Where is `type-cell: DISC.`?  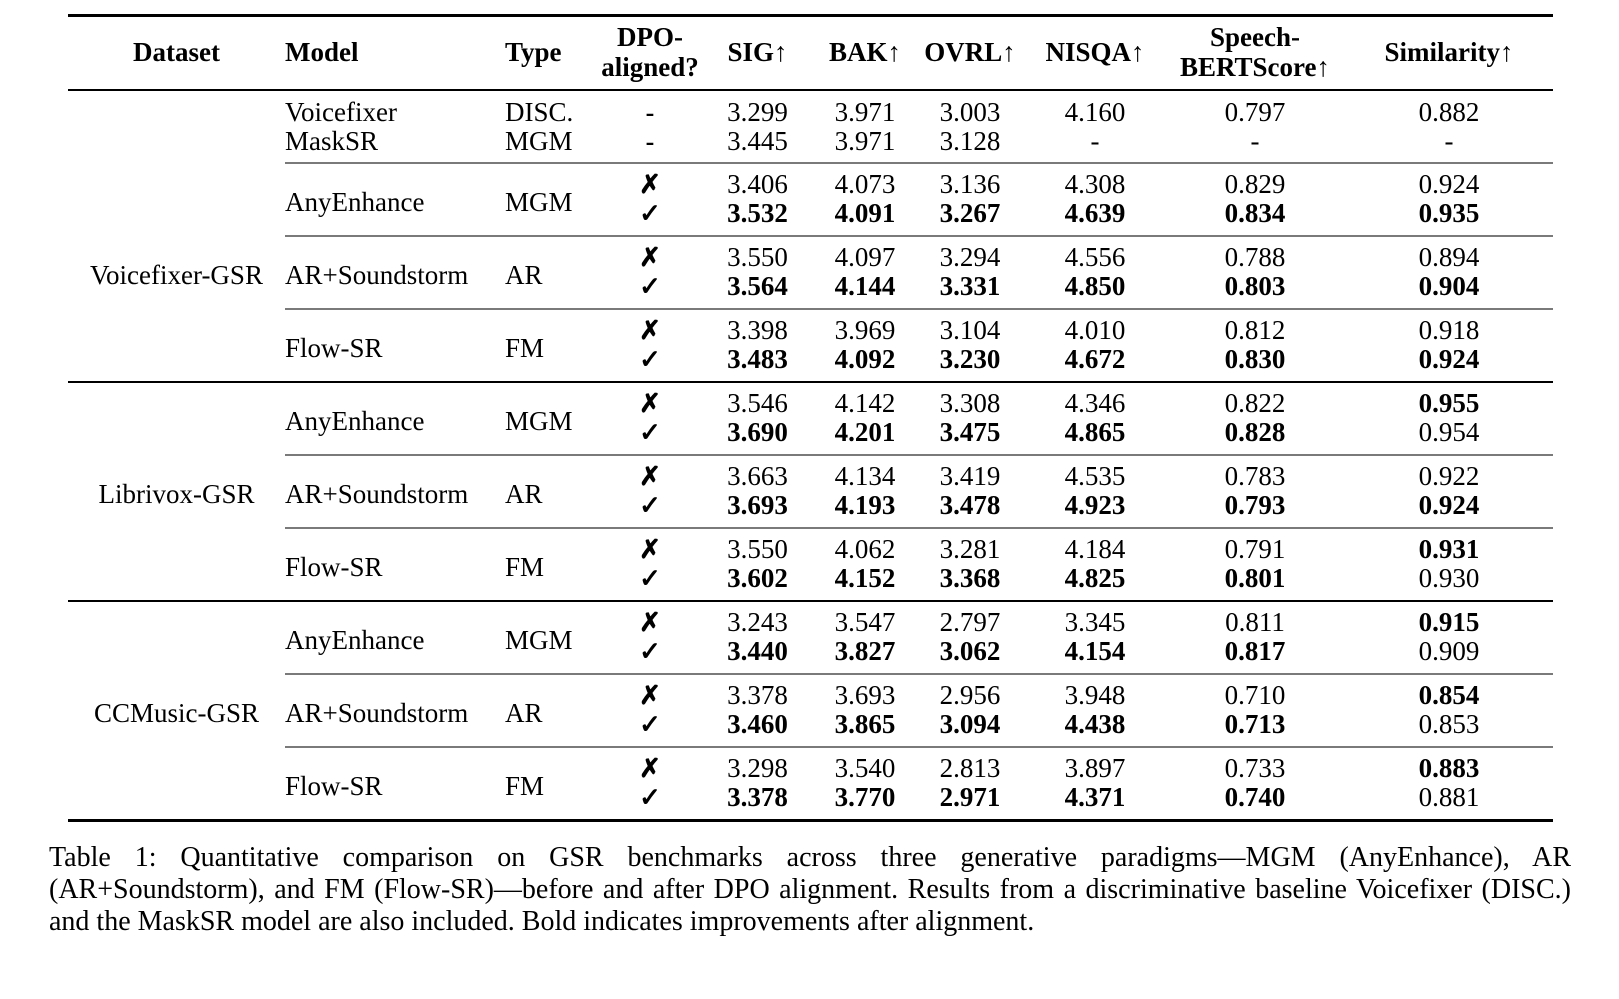 type-cell: DISC. is located at coordinates (539, 112).